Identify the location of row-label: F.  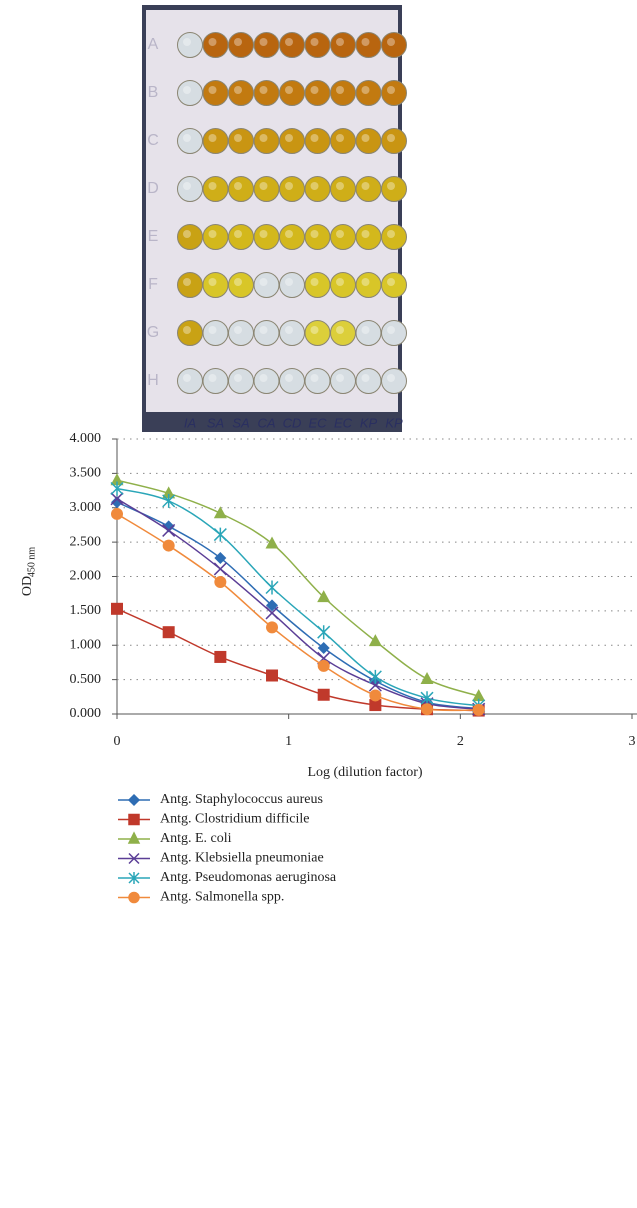
(153, 284).